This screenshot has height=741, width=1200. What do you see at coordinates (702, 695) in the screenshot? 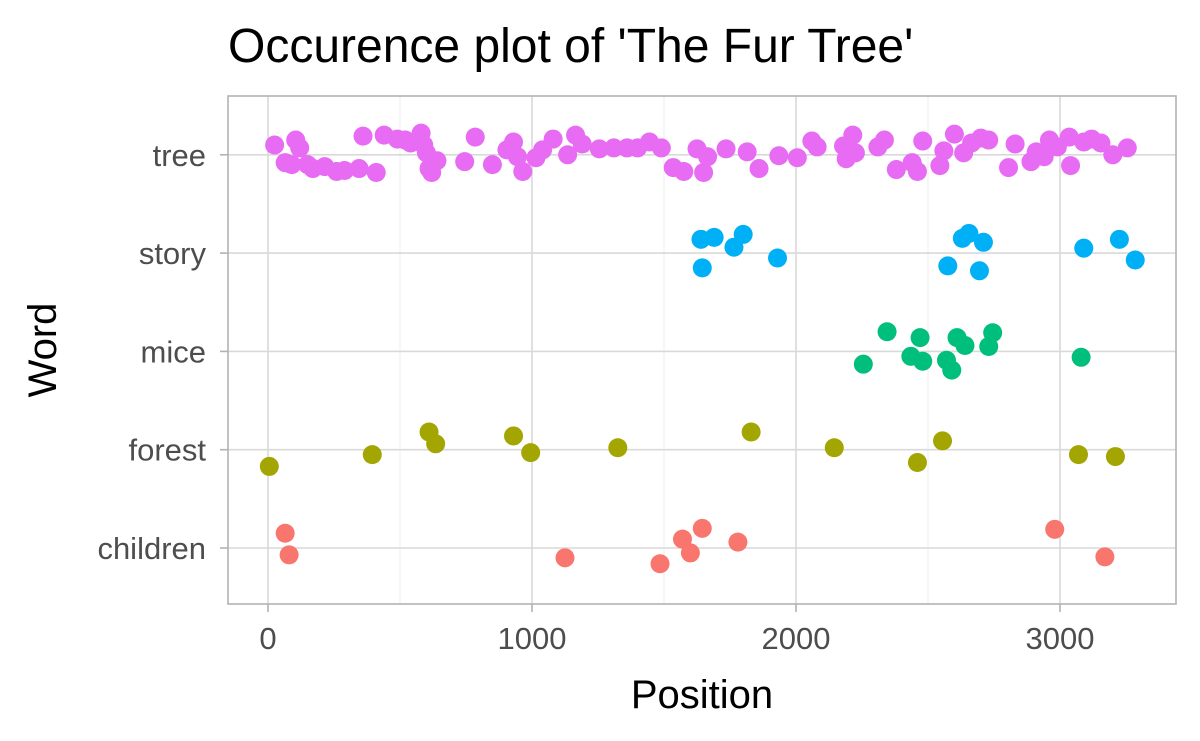
I see `x-axis-title: Position` at bounding box center [702, 695].